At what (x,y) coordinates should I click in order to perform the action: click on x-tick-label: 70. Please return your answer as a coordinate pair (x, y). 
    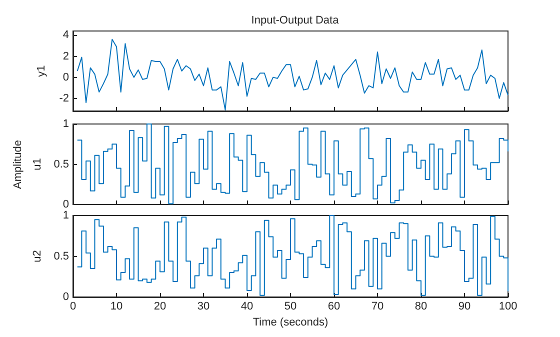
    Looking at the image, I should click on (377, 306).